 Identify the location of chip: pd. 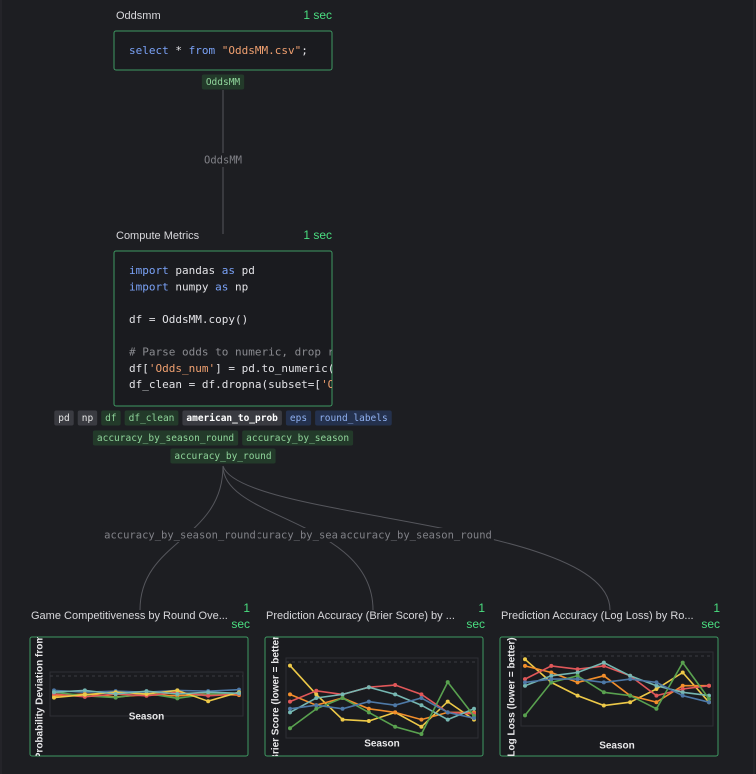
(64, 418).